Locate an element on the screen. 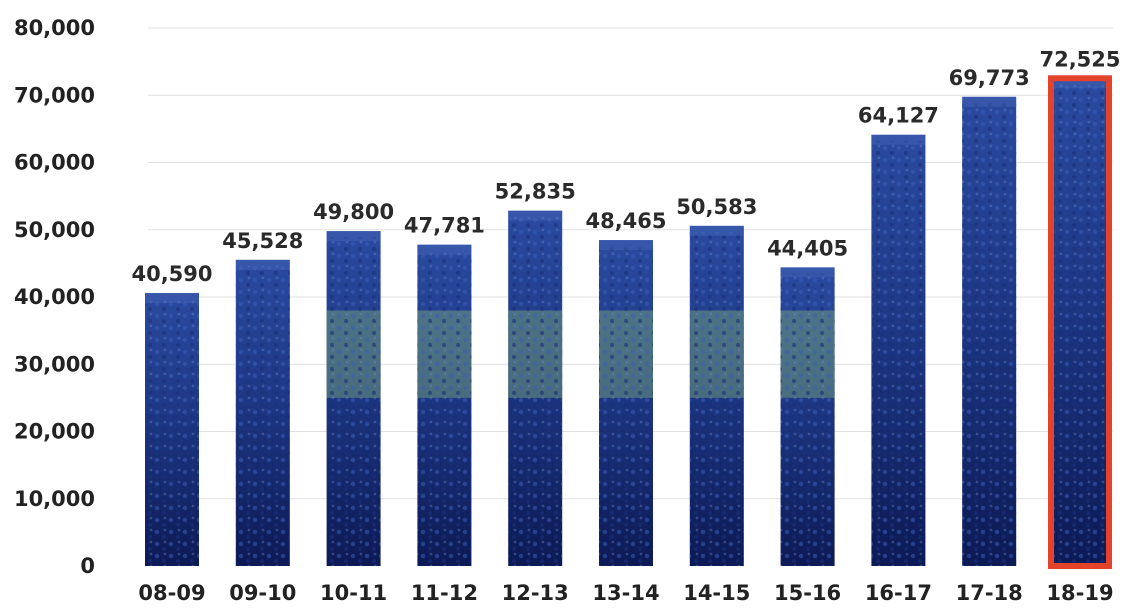 The height and width of the screenshot is (609, 1123). data-label: 45,528 is located at coordinates (262, 241).